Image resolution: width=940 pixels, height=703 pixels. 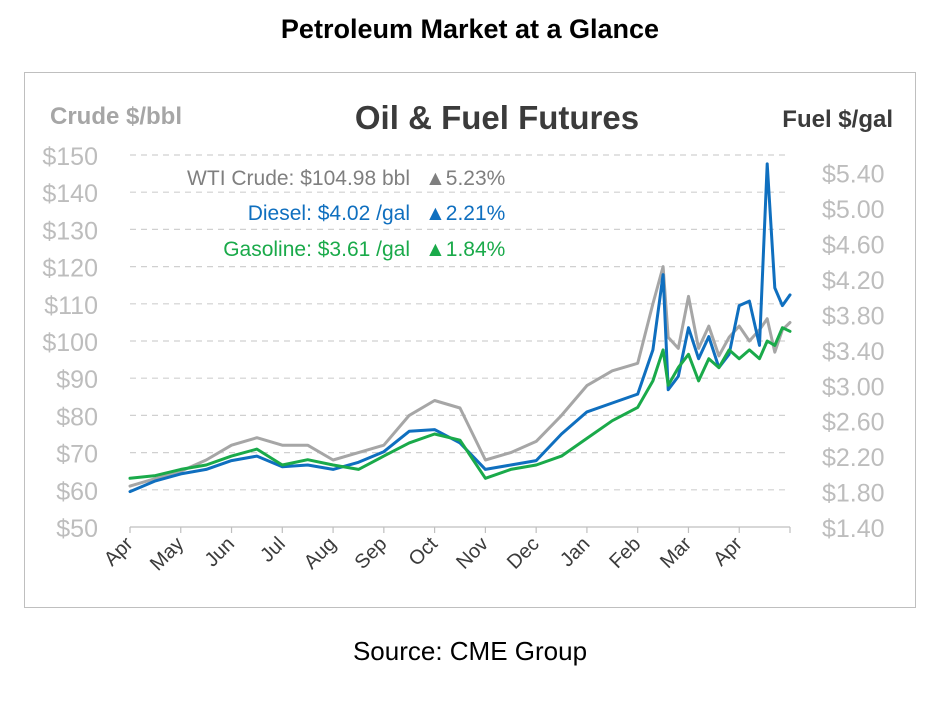 What do you see at coordinates (575, 552) in the screenshot?
I see `x-tick-label: Jan` at bounding box center [575, 552].